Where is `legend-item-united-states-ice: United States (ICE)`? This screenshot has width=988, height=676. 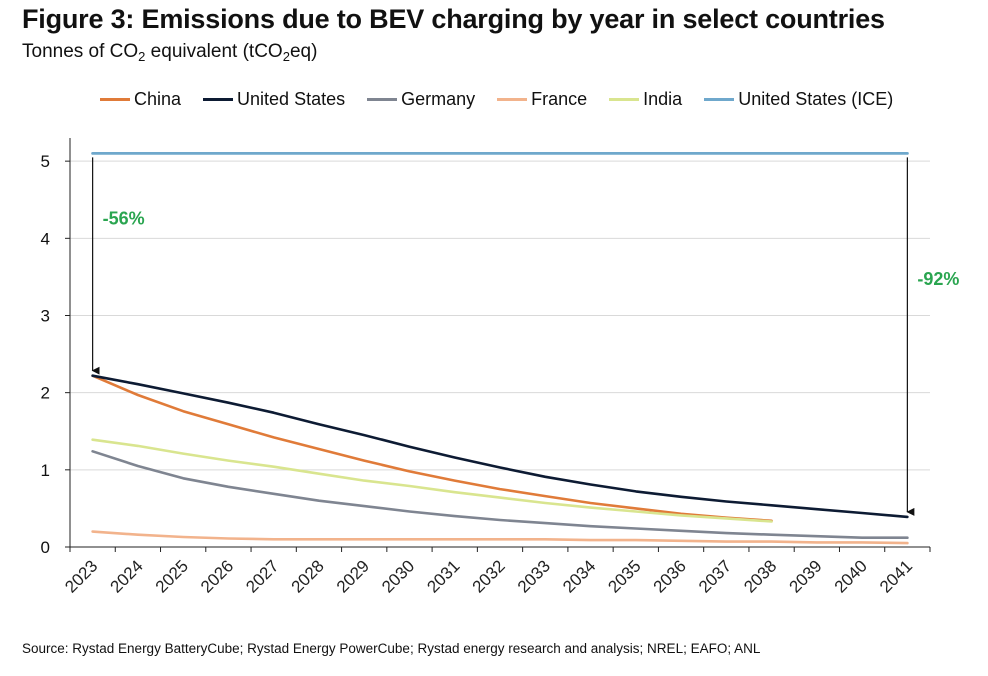 legend-item-united-states-ice: United States (ICE) is located at coordinates (798, 99).